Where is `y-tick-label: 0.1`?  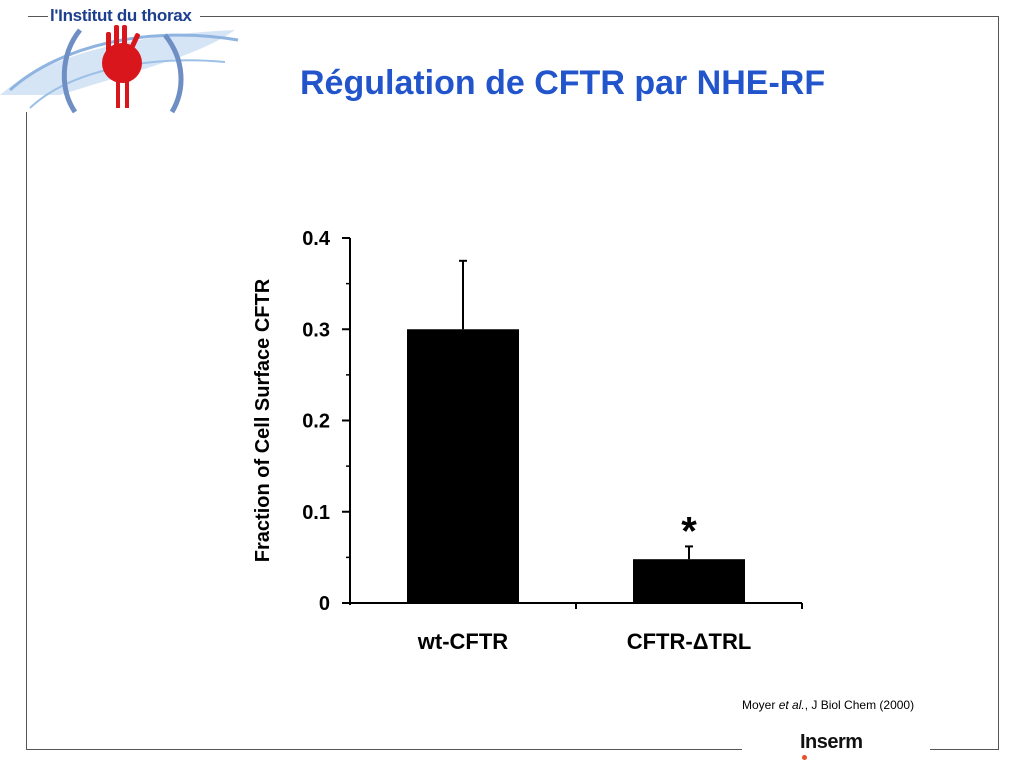
y-tick-label: 0.1 is located at coordinates (316, 513).